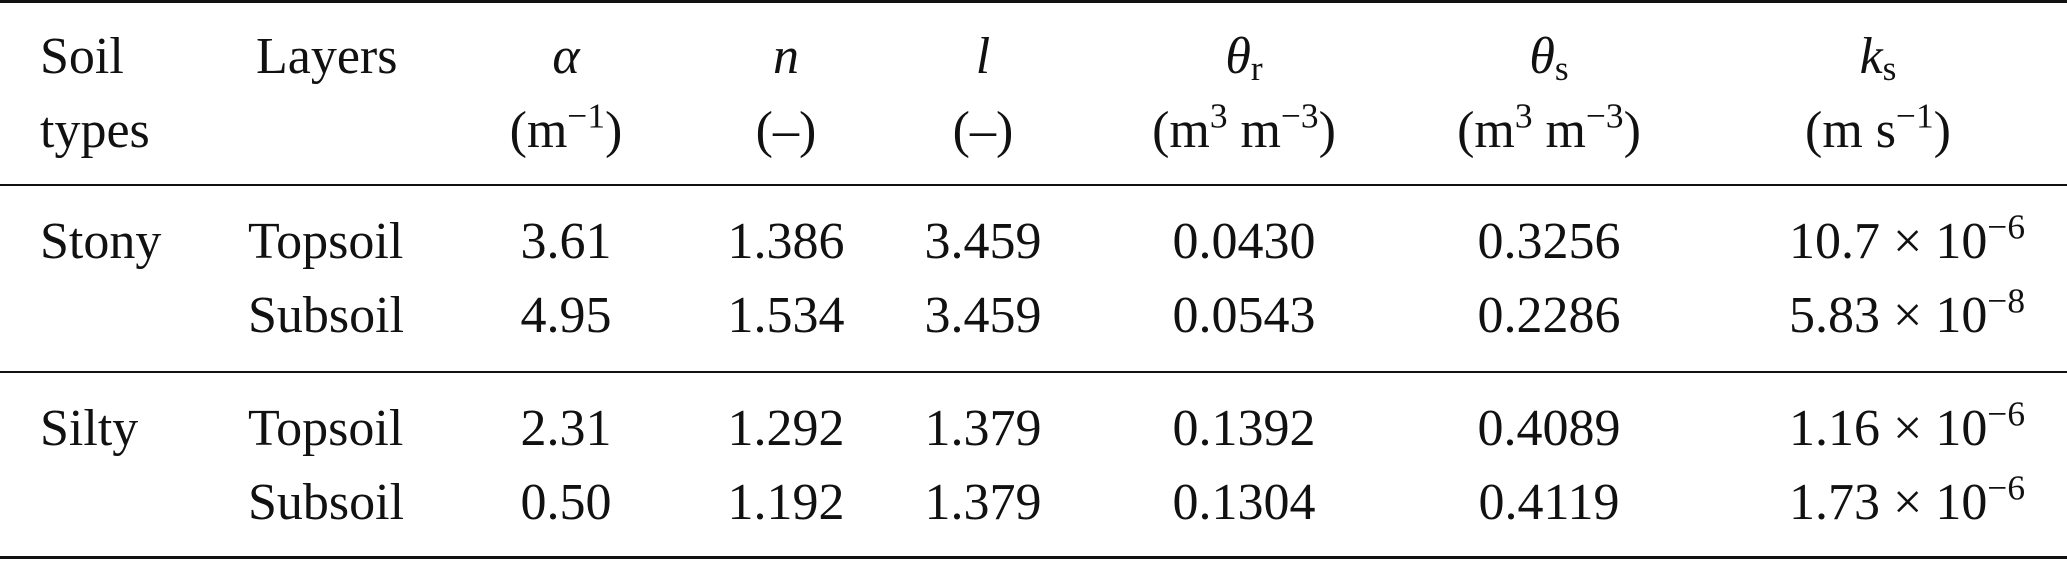 The image size is (2067, 562). What do you see at coordinates (1033, 557) in the screenshot?
I see `bottom-rule` at bounding box center [1033, 557].